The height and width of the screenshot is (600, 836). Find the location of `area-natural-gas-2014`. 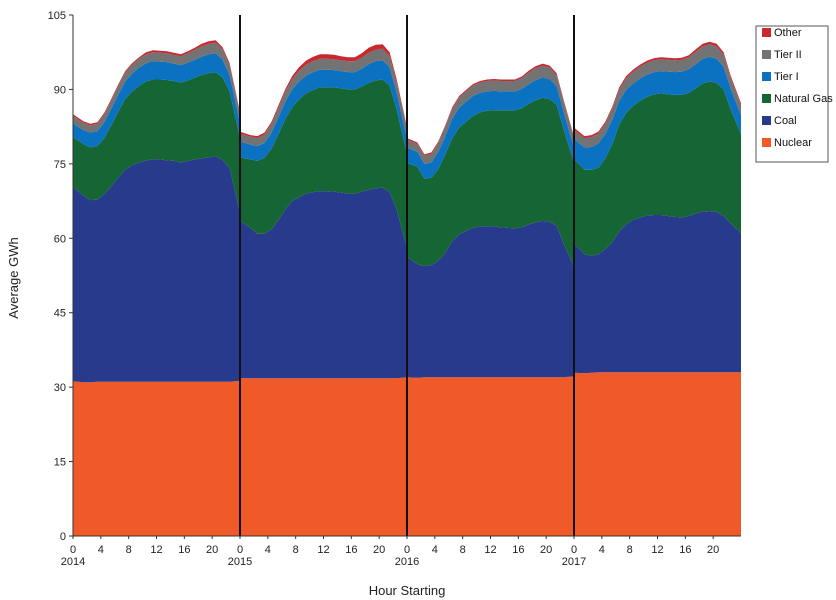

area-natural-gas-2014 is located at coordinates (156, 142).